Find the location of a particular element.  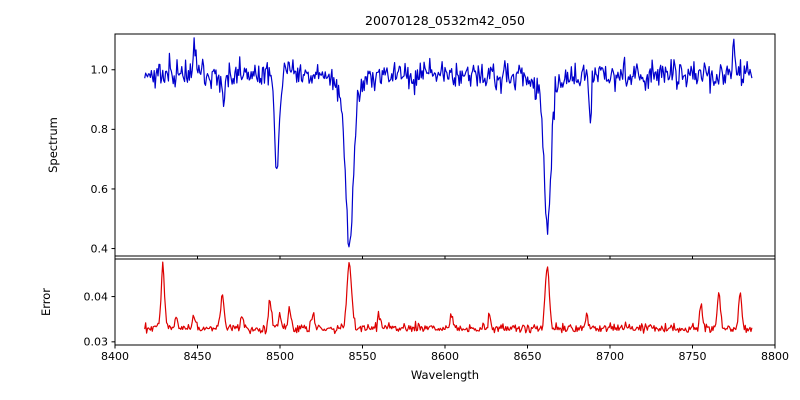

chart-title: 20070128_0532m42_050 is located at coordinates (445, 20).